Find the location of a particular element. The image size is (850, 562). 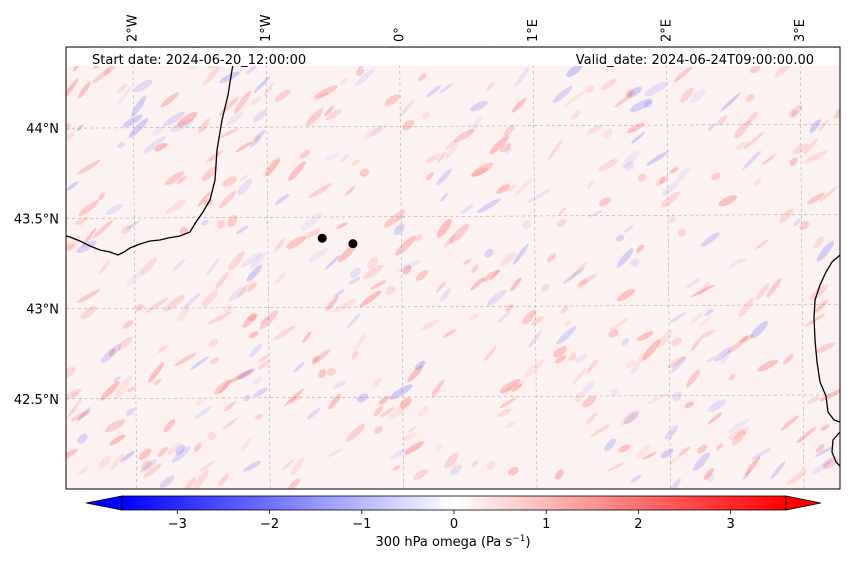

latitude-label: 43.5°N is located at coordinates (36, 219).